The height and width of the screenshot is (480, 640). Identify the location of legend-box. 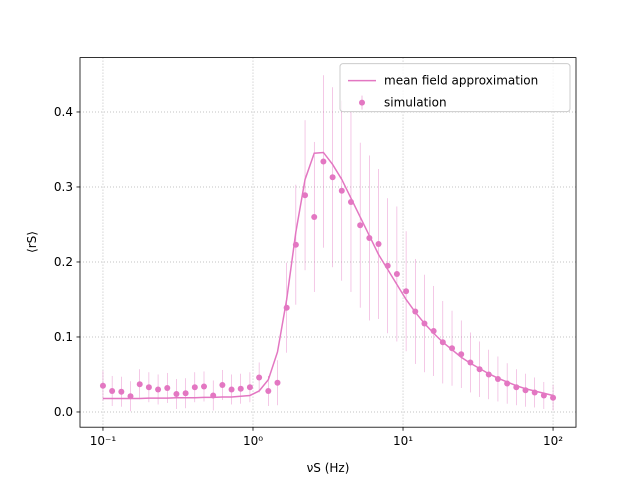
(455, 88).